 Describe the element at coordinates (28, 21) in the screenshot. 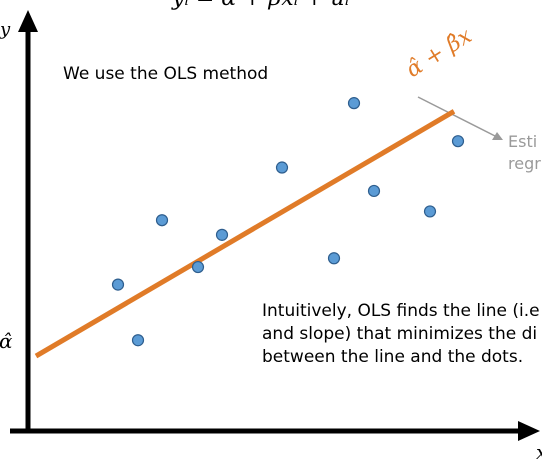

I see `y-axis-arrowhead` at that location.